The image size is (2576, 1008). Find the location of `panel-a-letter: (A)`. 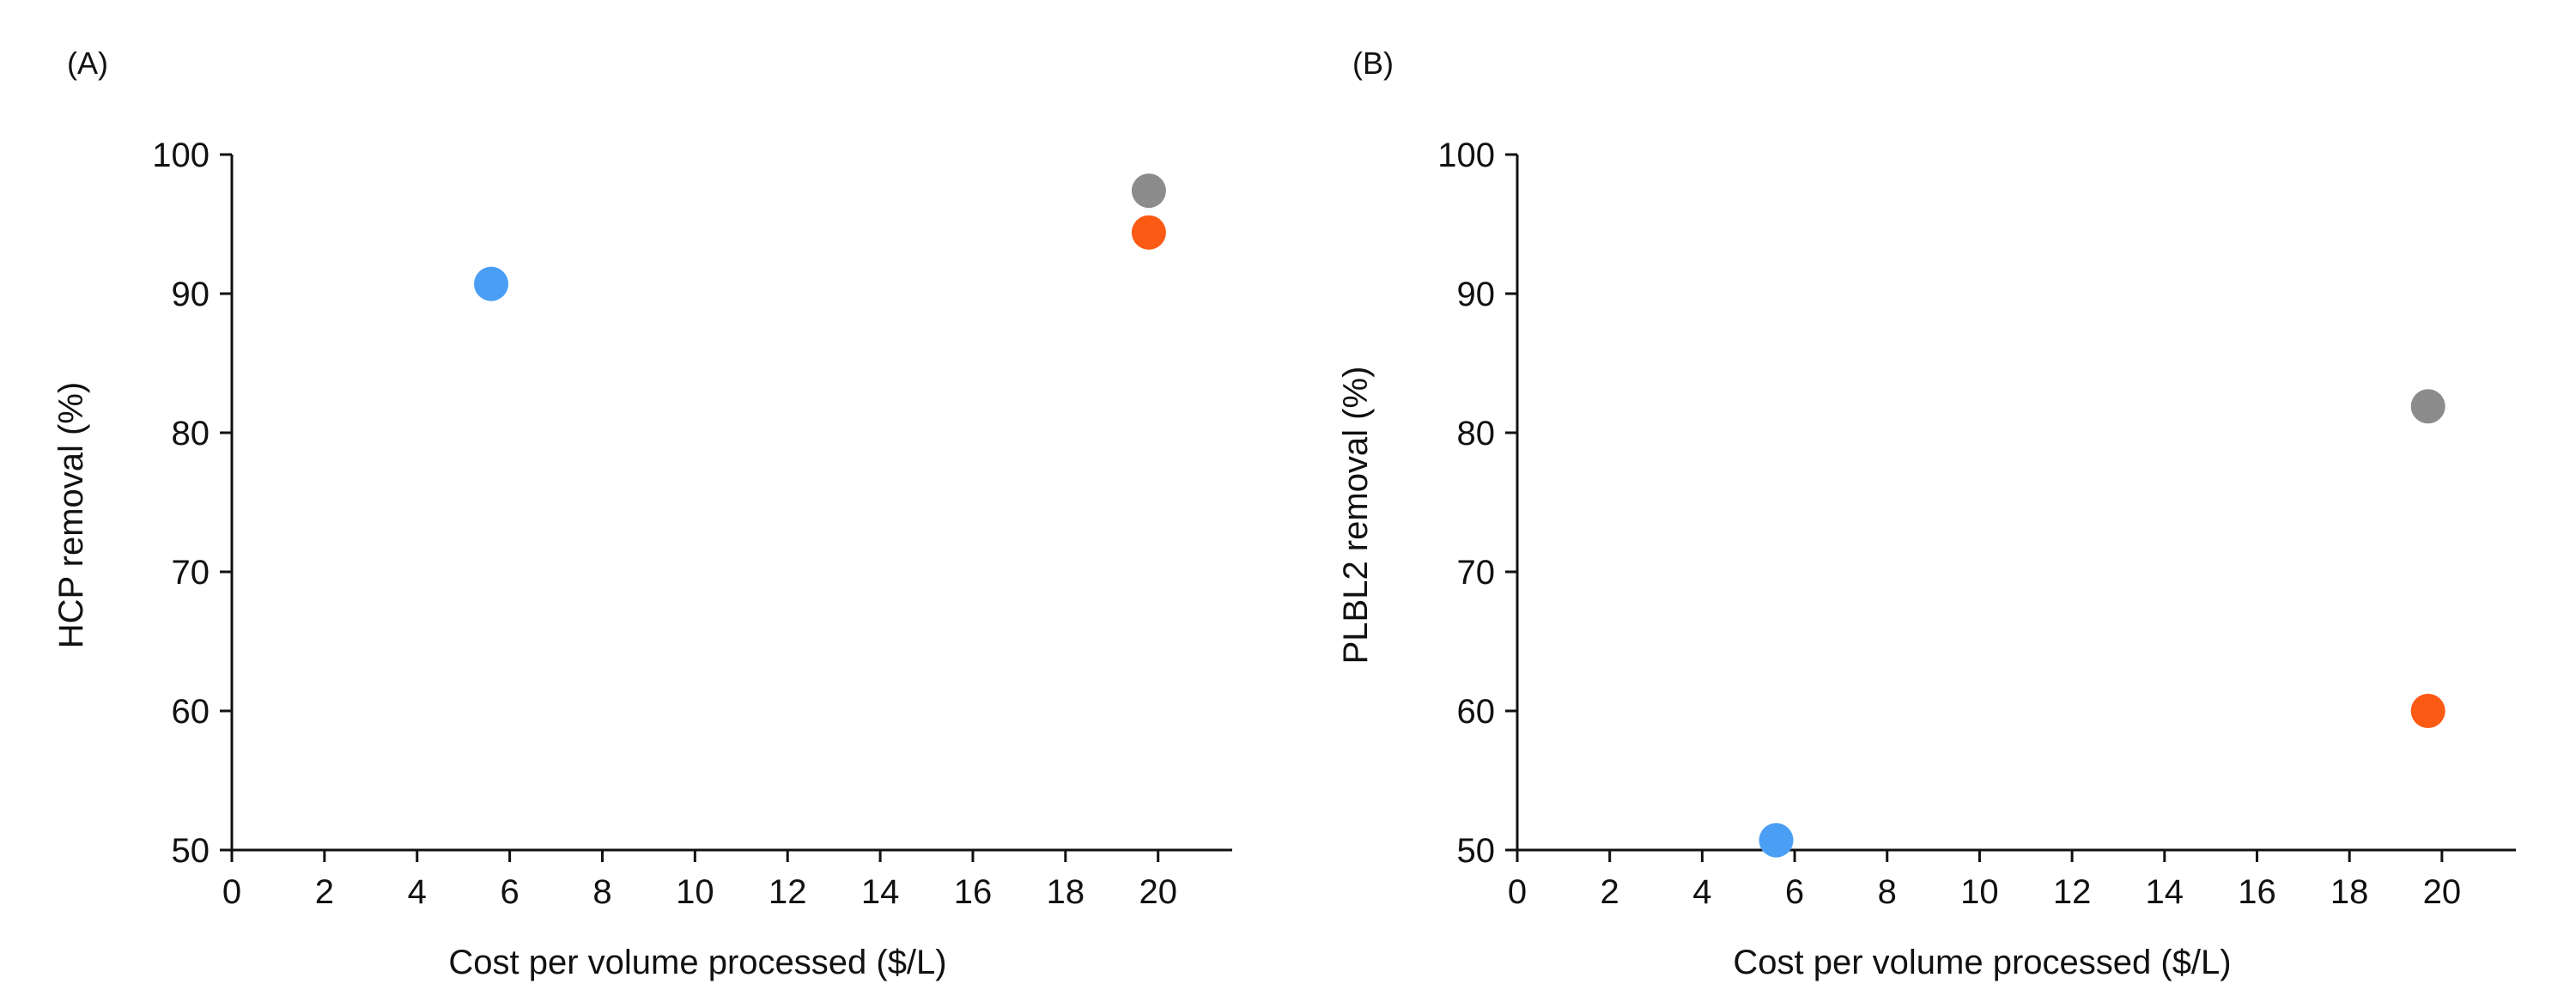

panel-a-letter: (A) is located at coordinates (87, 64).